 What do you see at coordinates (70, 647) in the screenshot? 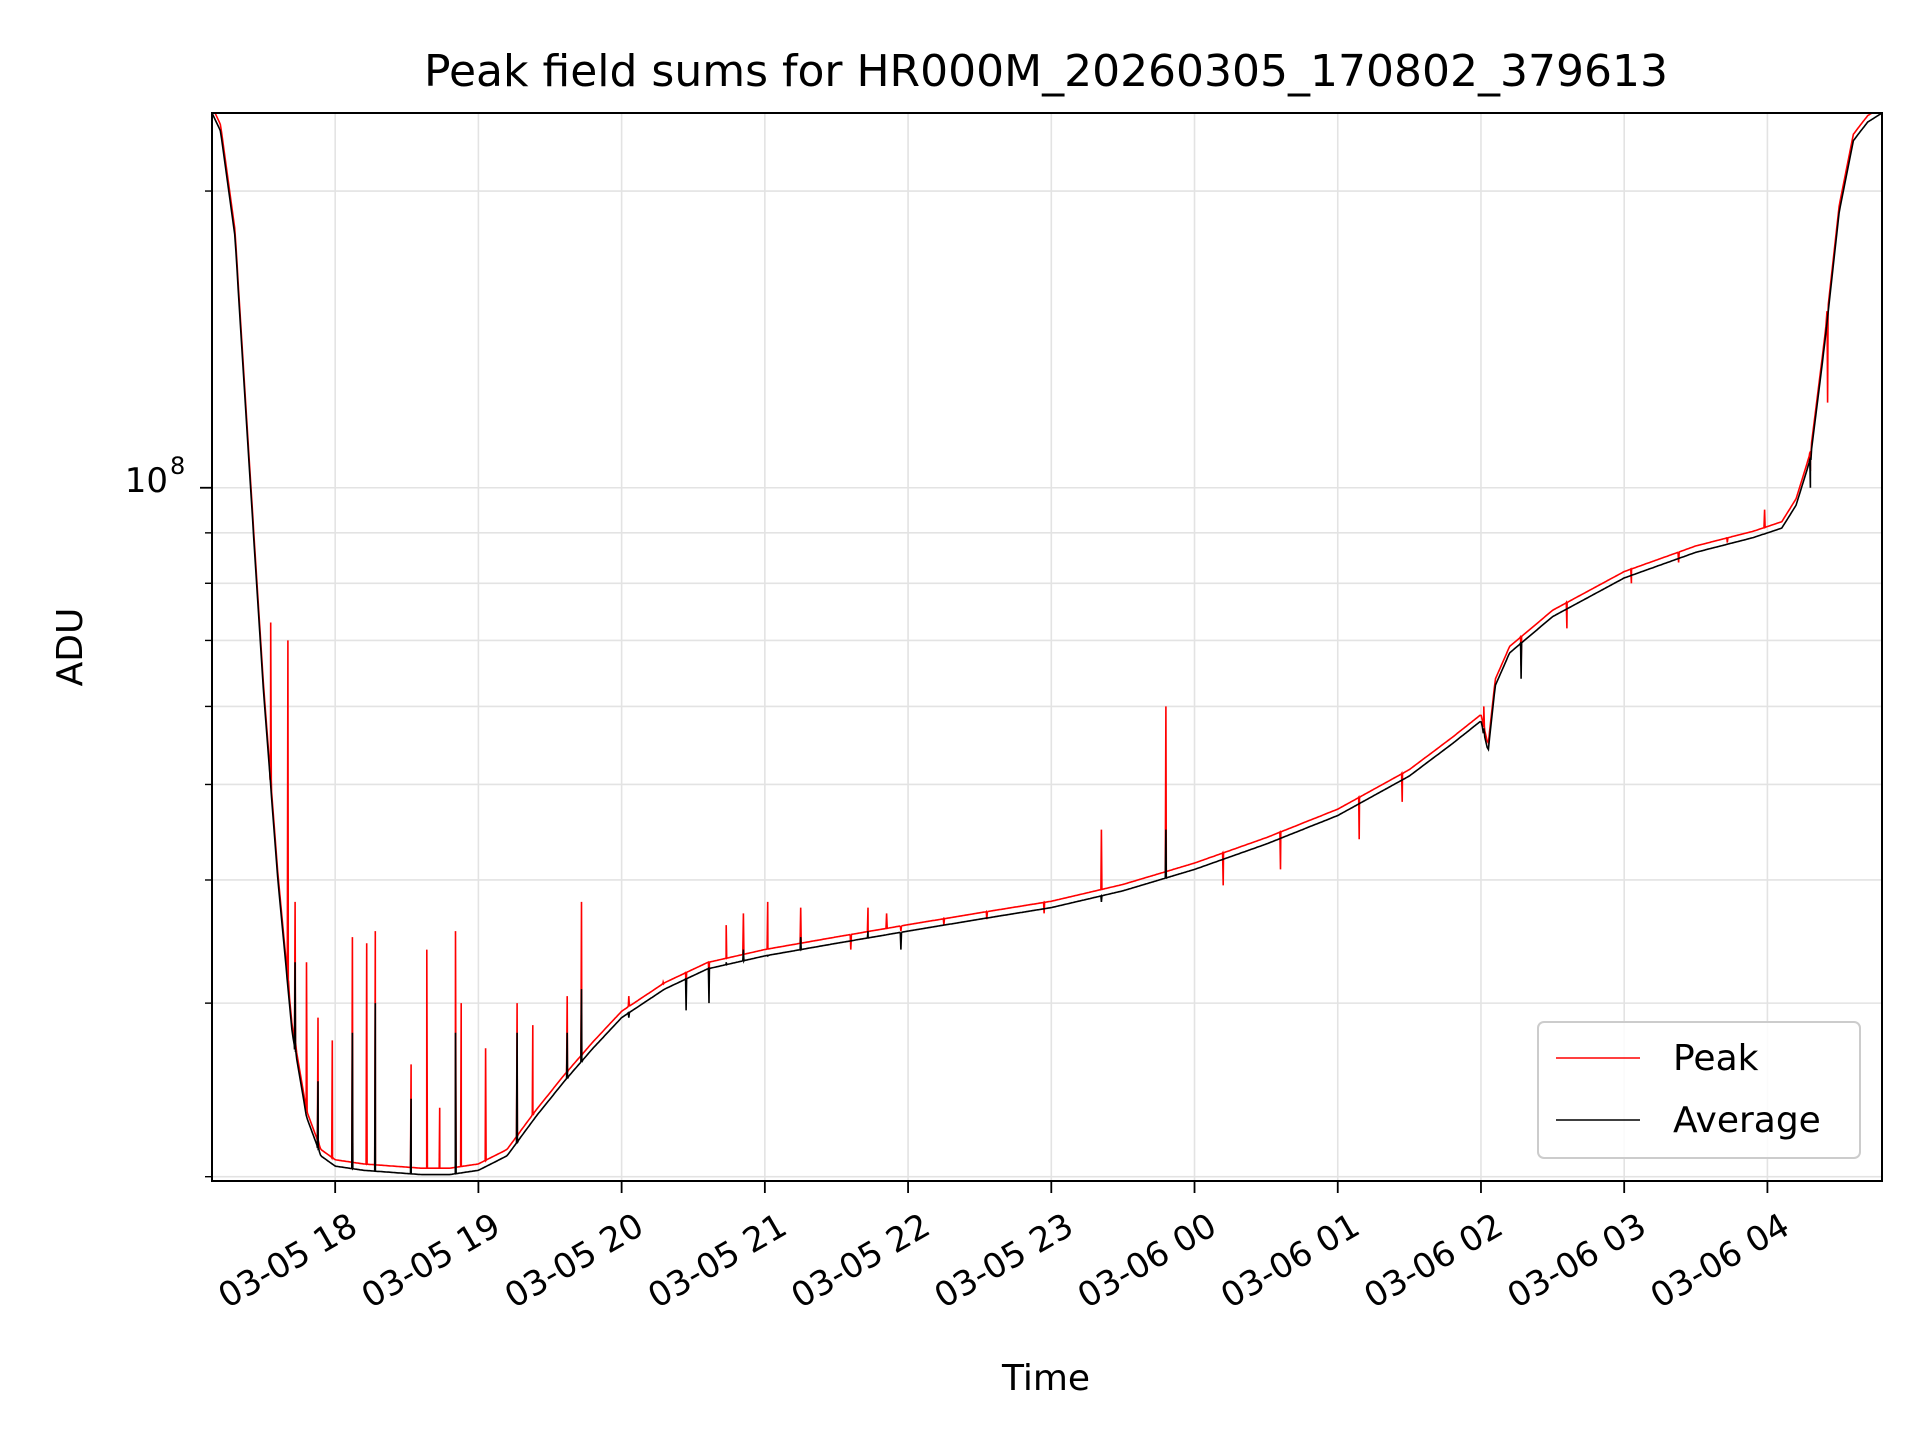
I see `y-axis-label: ADU` at bounding box center [70, 647].